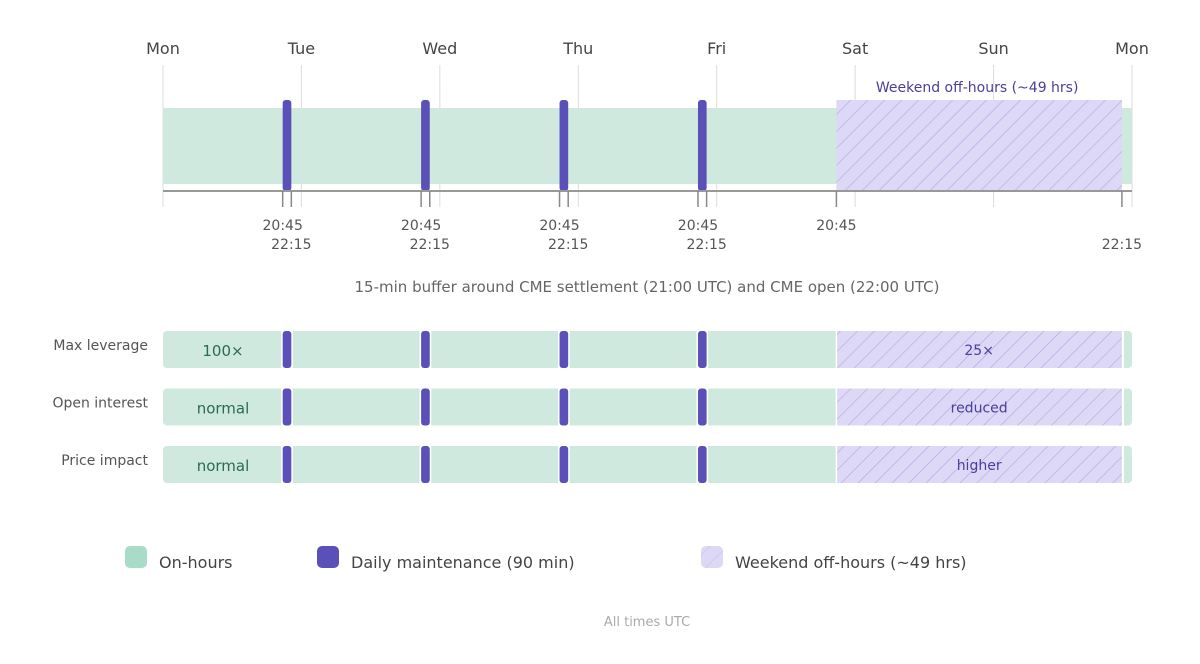 The image size is (1200, 664). Describe the element at coordinates (851, 562) in the screenshot. I see `legend-label: Weekend off-hours (~49 hrs)` at that location.